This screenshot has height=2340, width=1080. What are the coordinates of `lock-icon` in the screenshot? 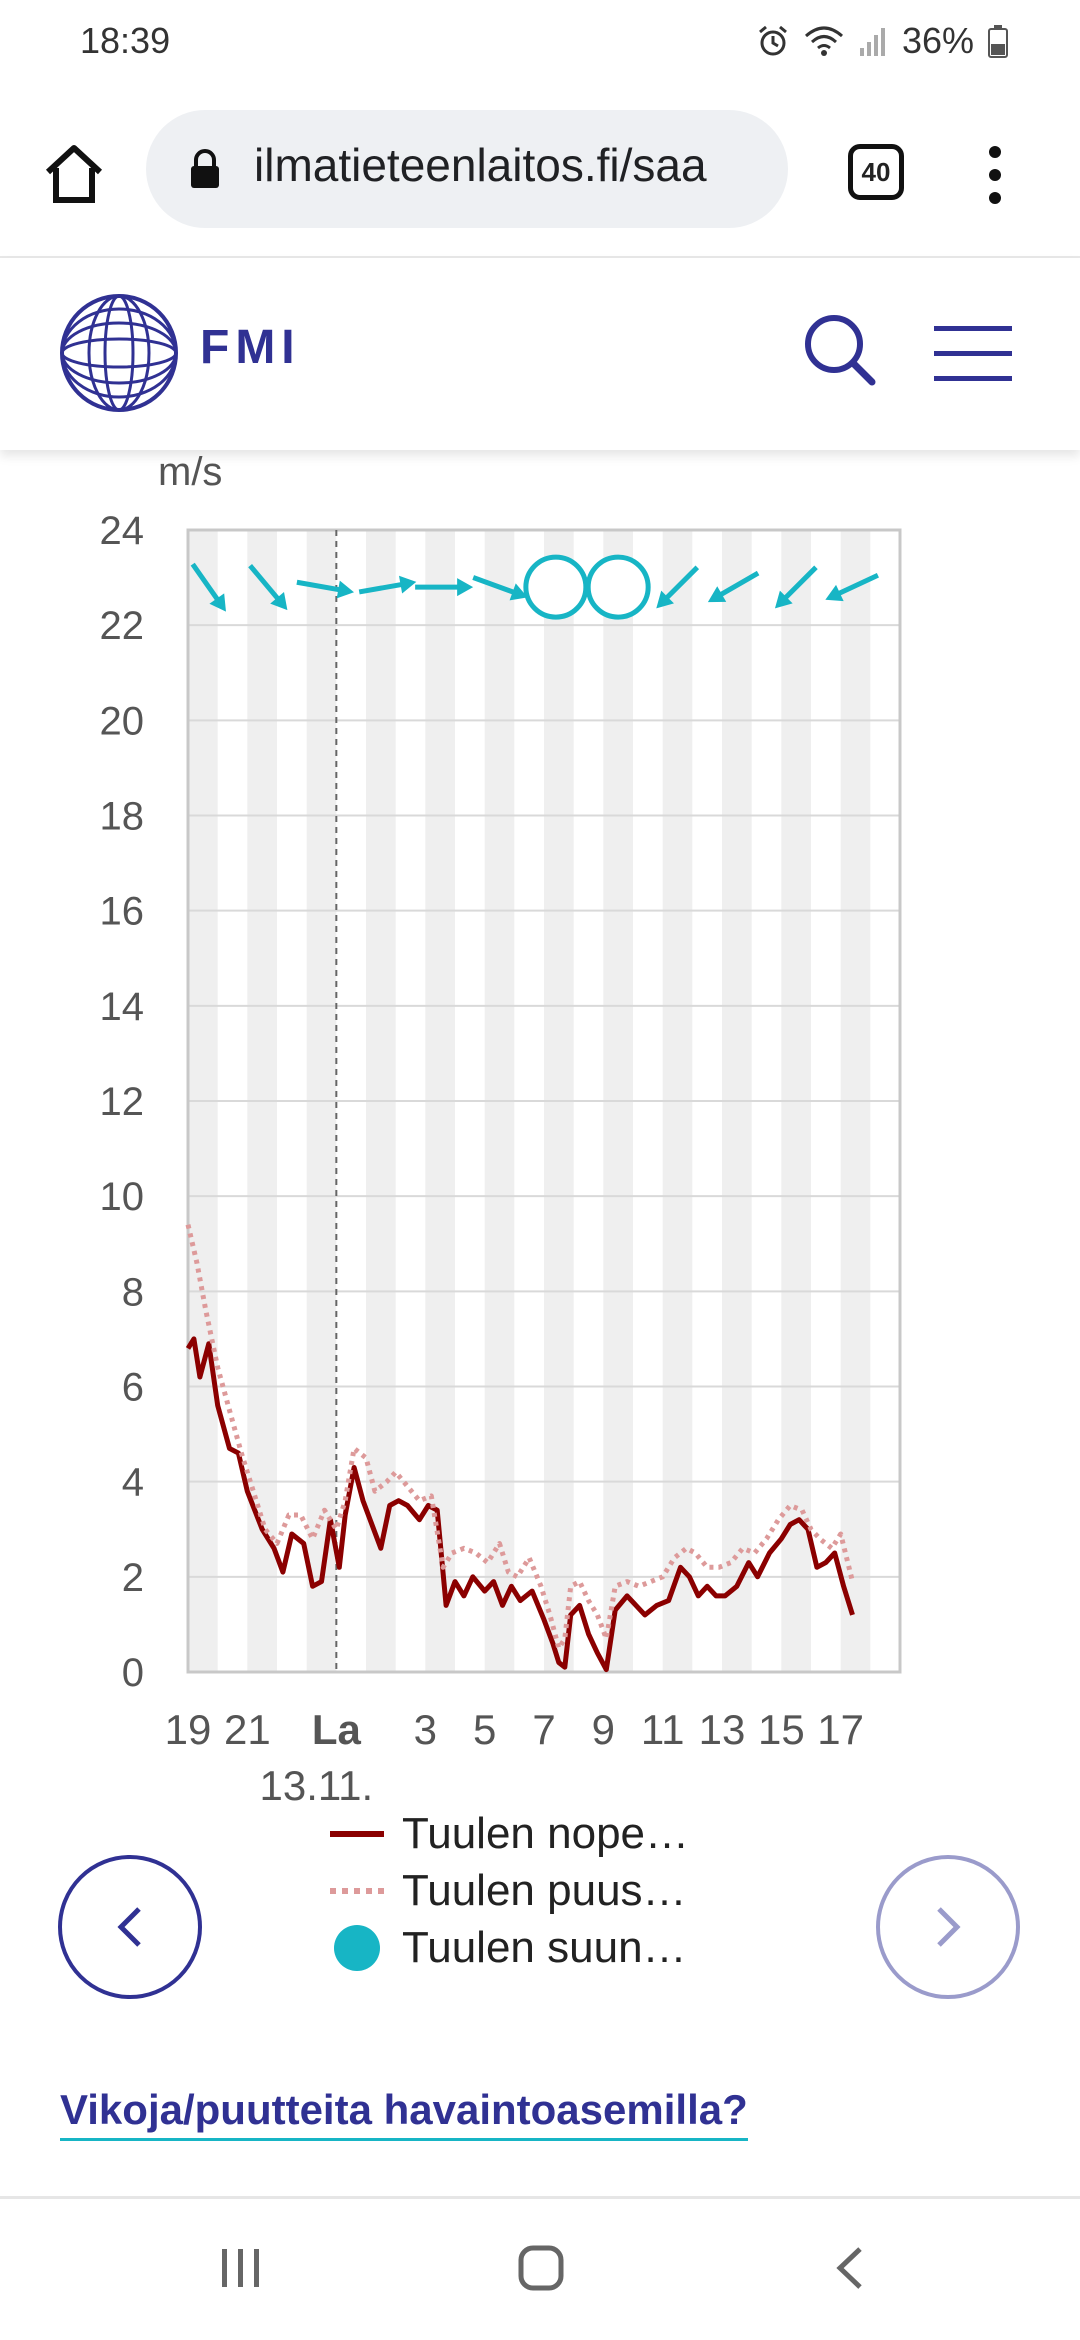 It's located at (205, 168).